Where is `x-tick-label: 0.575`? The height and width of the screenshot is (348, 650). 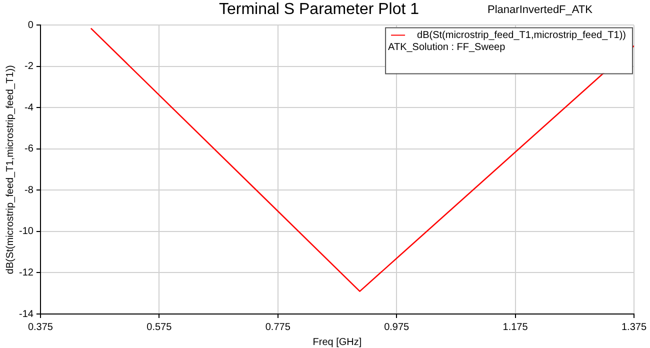
x-tick-label: 0.575 is located at coordinates (159, 327).